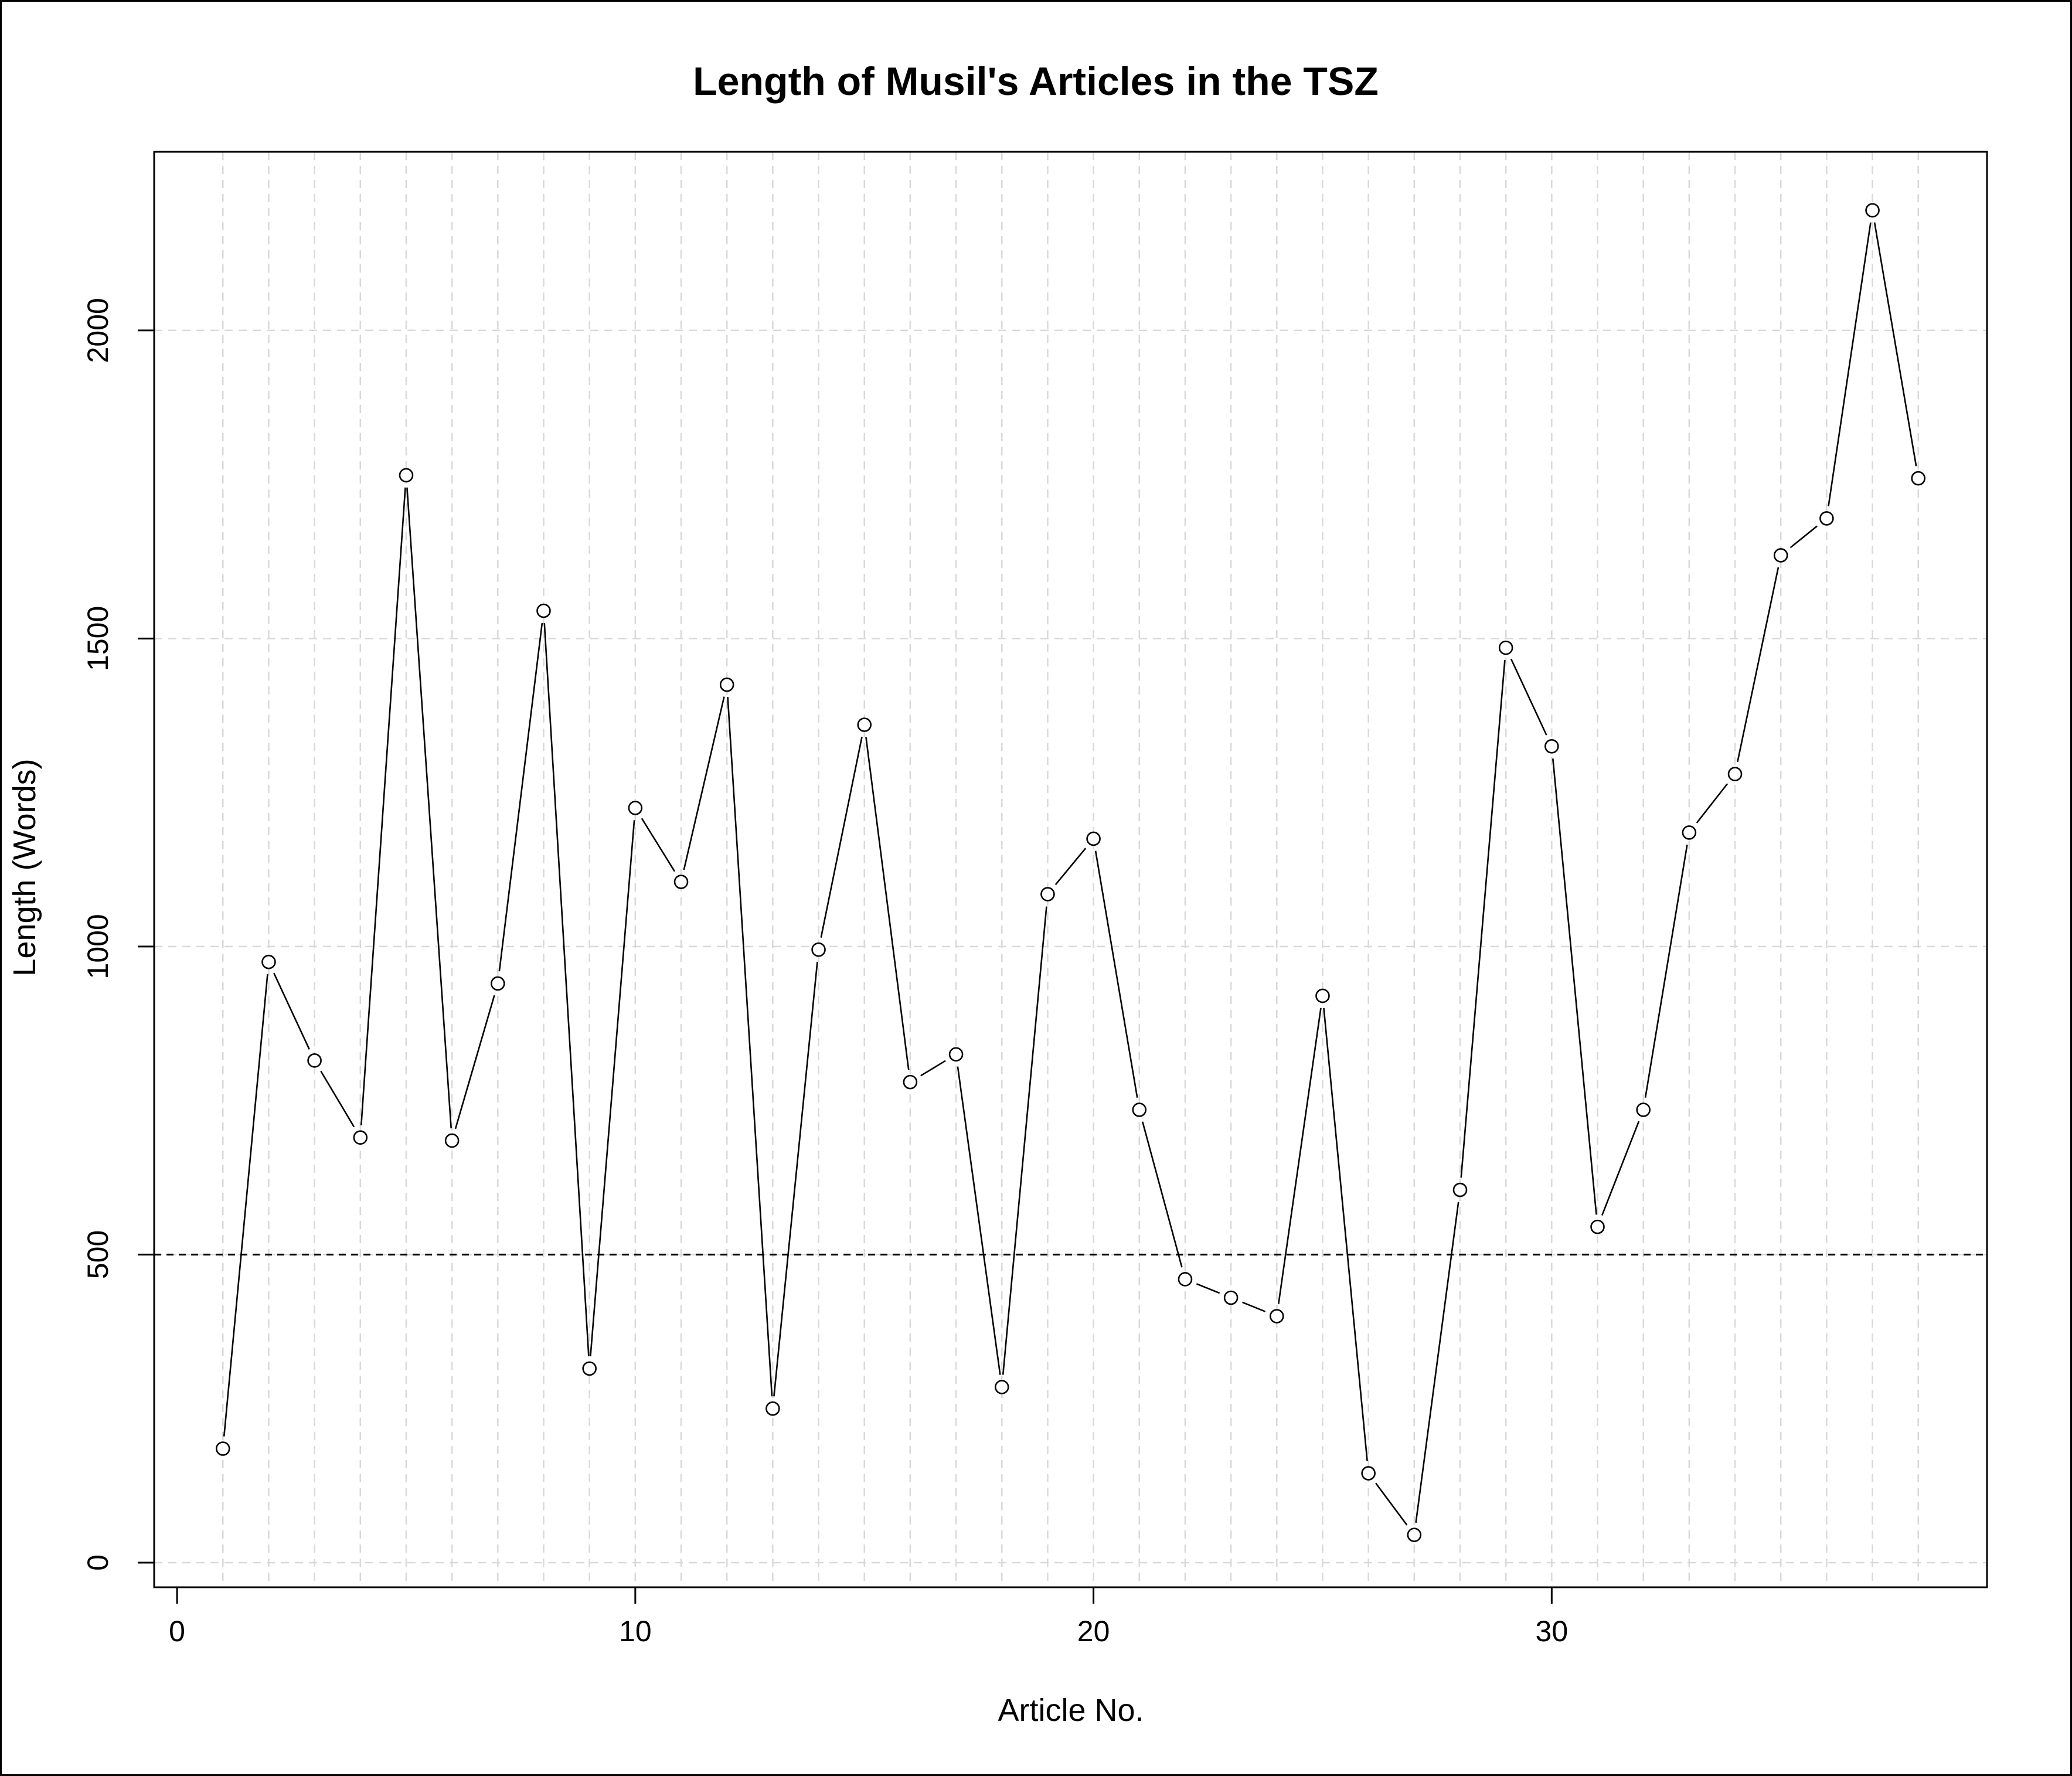 The width and height of the screenshot is (2072, 1776). I want to click on x-tick-label: 0, so click(177, 1631).